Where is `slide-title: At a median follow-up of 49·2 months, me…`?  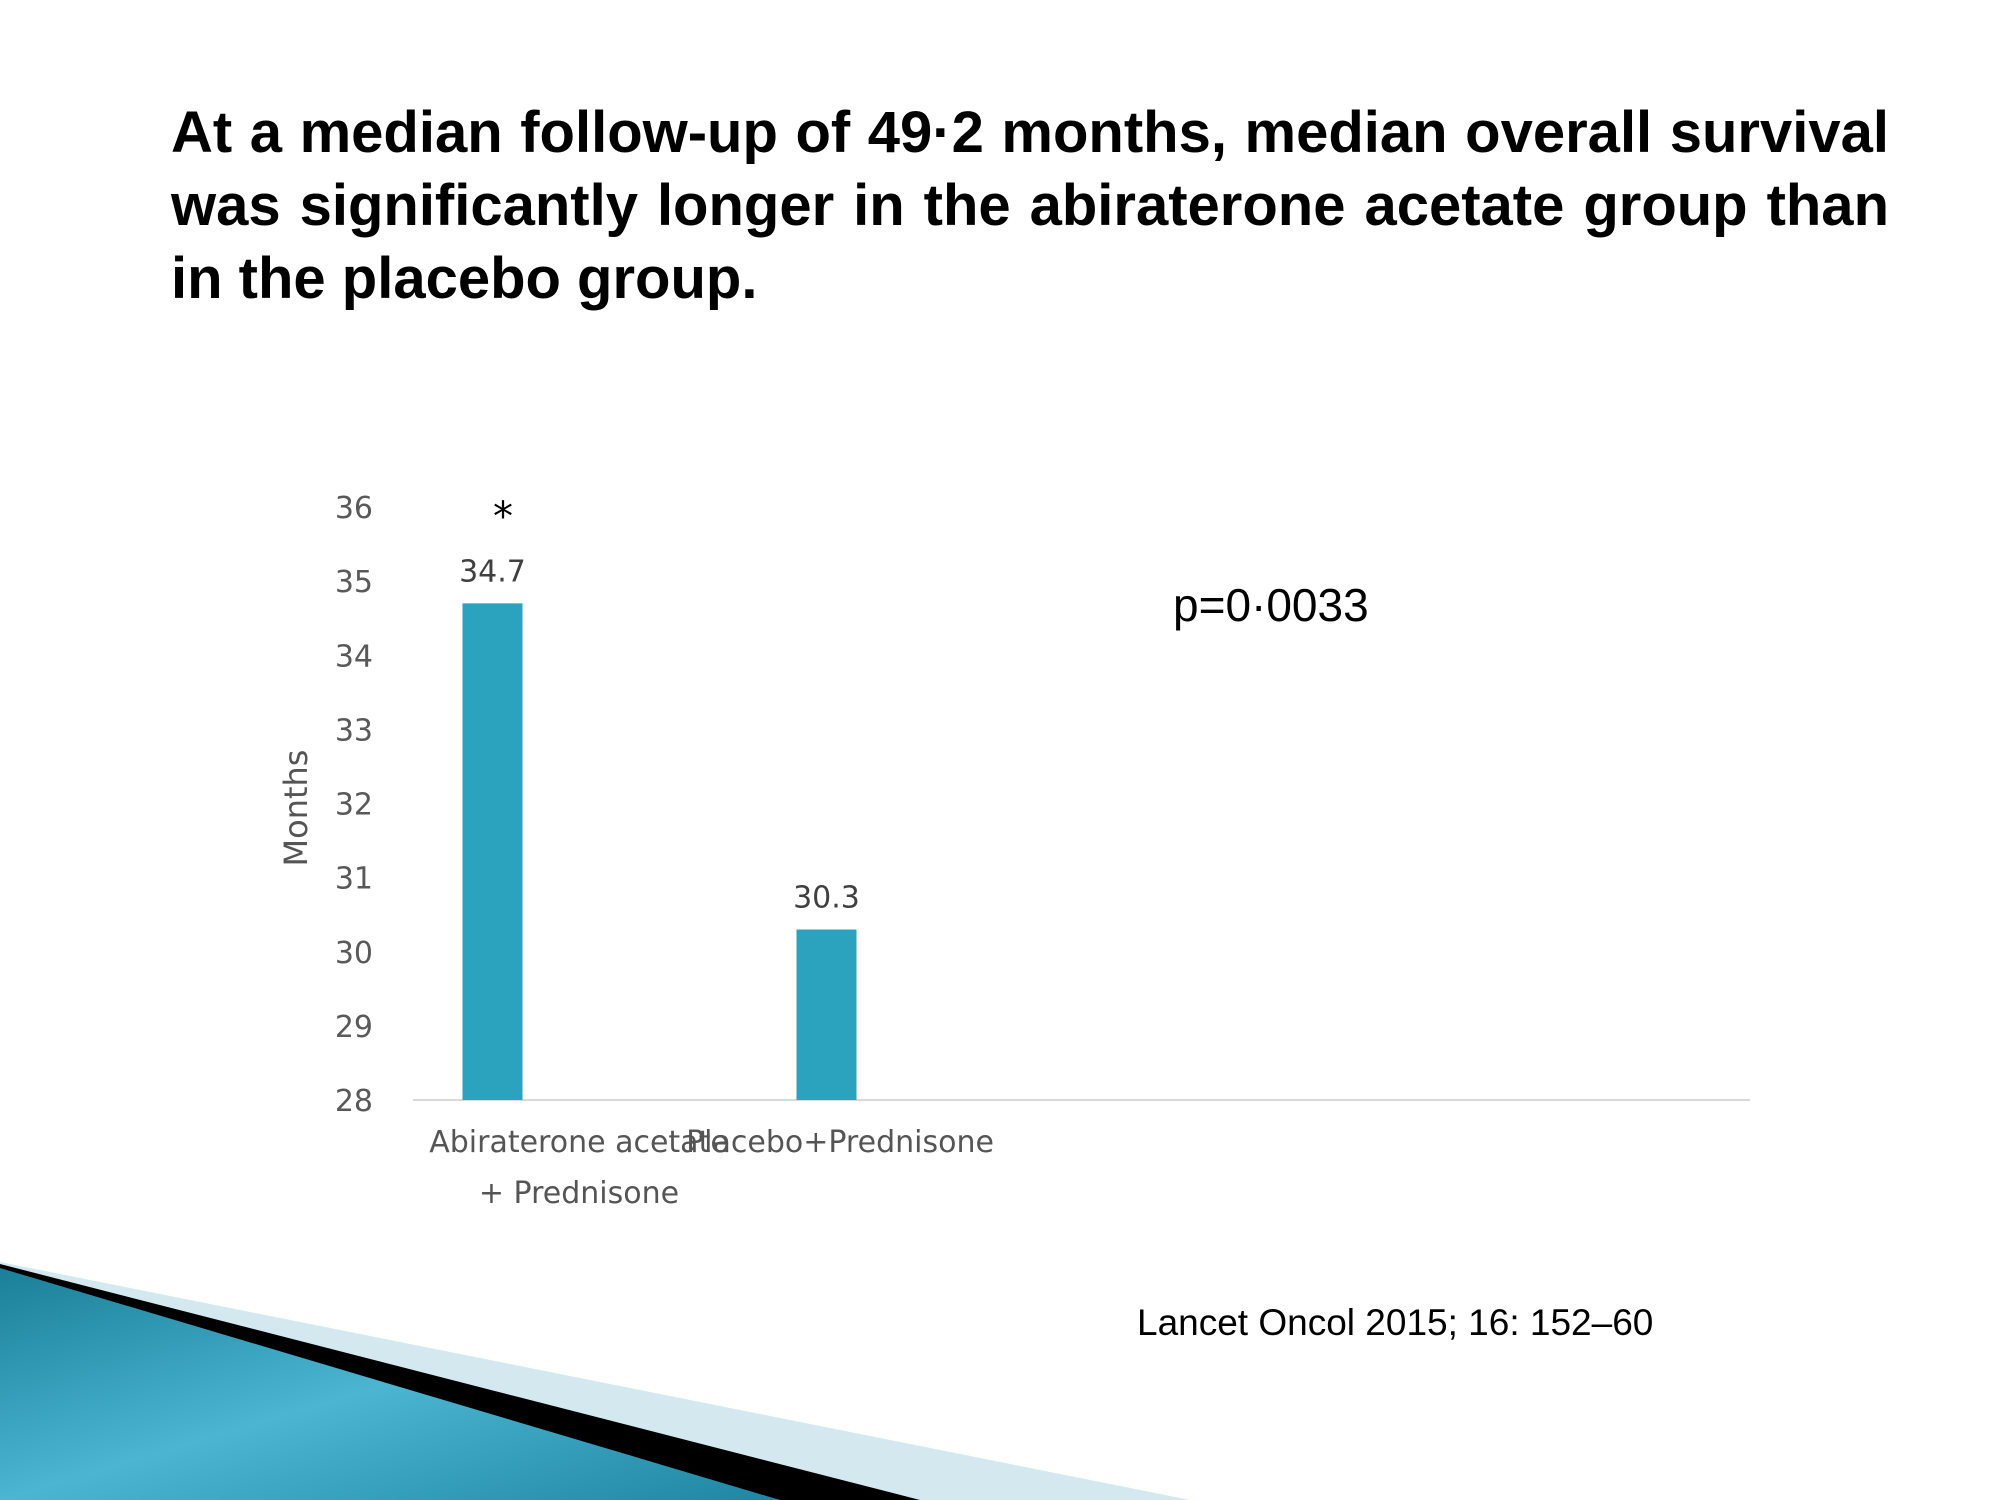
slide-title: At a median follow-up of 49·2 months, me… is located at coordinates (1030, 205).